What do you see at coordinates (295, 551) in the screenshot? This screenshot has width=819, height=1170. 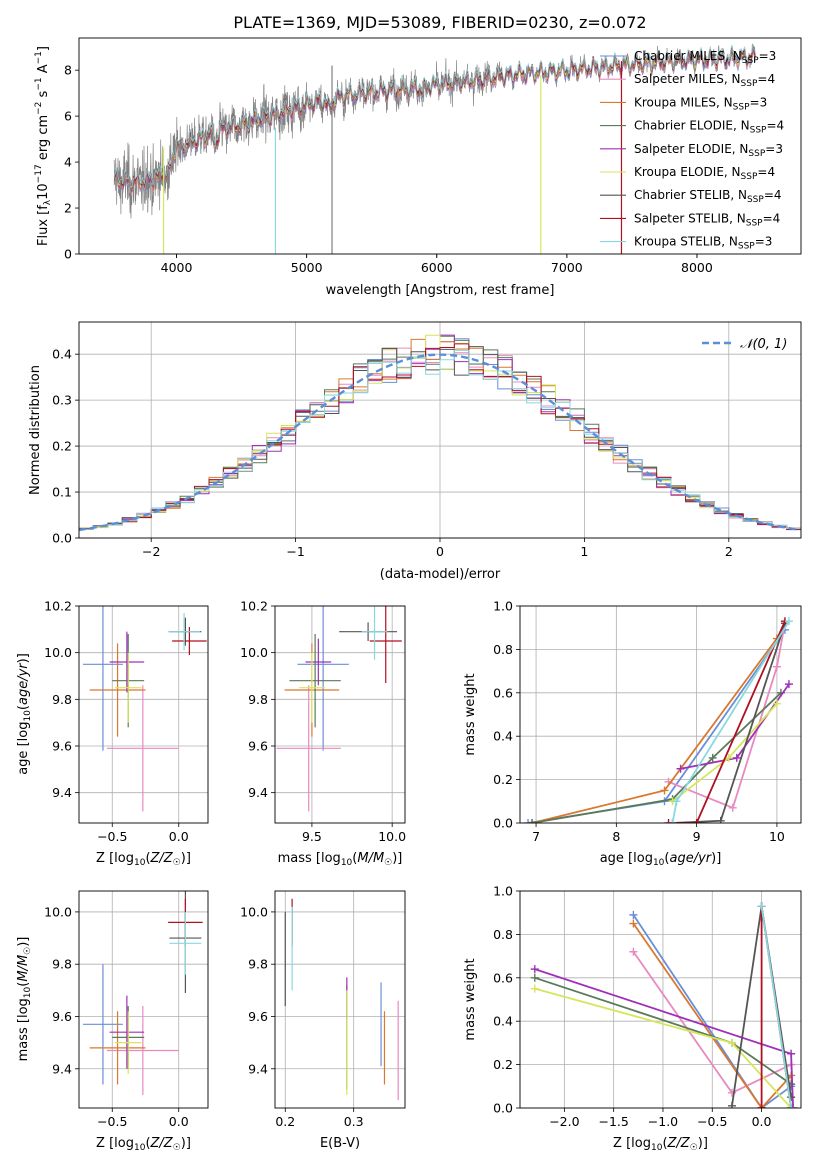 I see `x-tick-label: −1` at bounding box center [295, 551].